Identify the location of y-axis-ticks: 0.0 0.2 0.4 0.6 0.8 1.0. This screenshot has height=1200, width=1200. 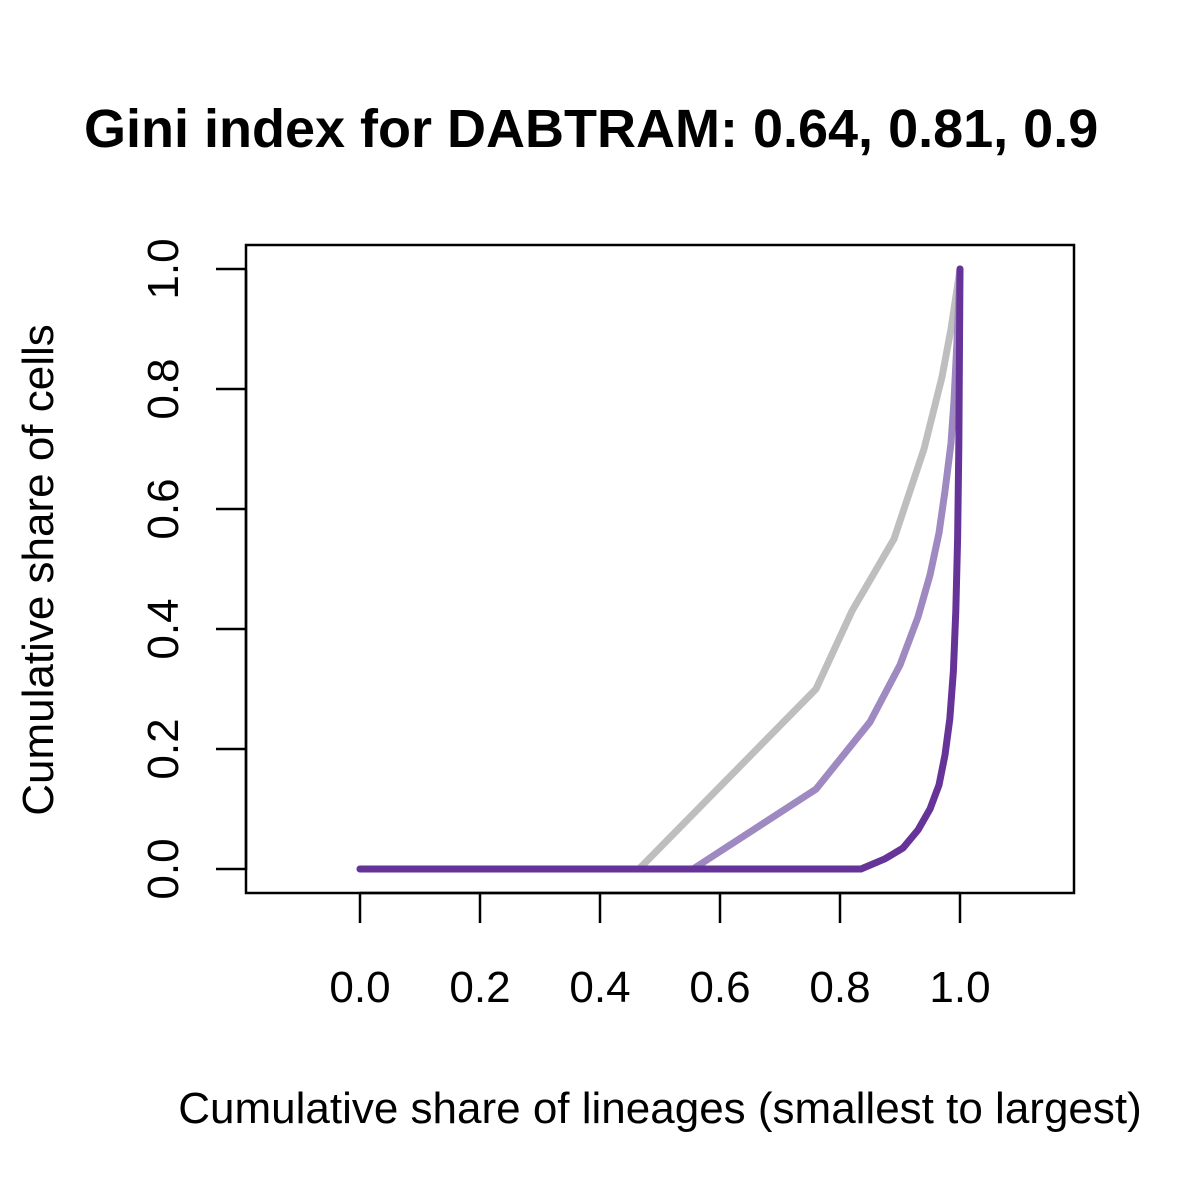
(192, 569).